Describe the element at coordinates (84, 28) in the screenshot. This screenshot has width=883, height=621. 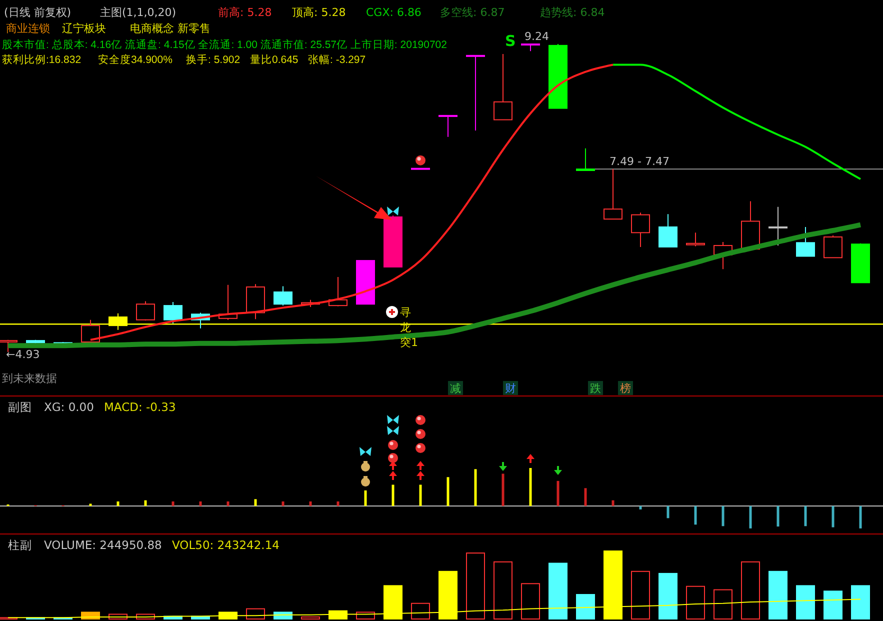
I see `text: 辽宁板块` at that location.